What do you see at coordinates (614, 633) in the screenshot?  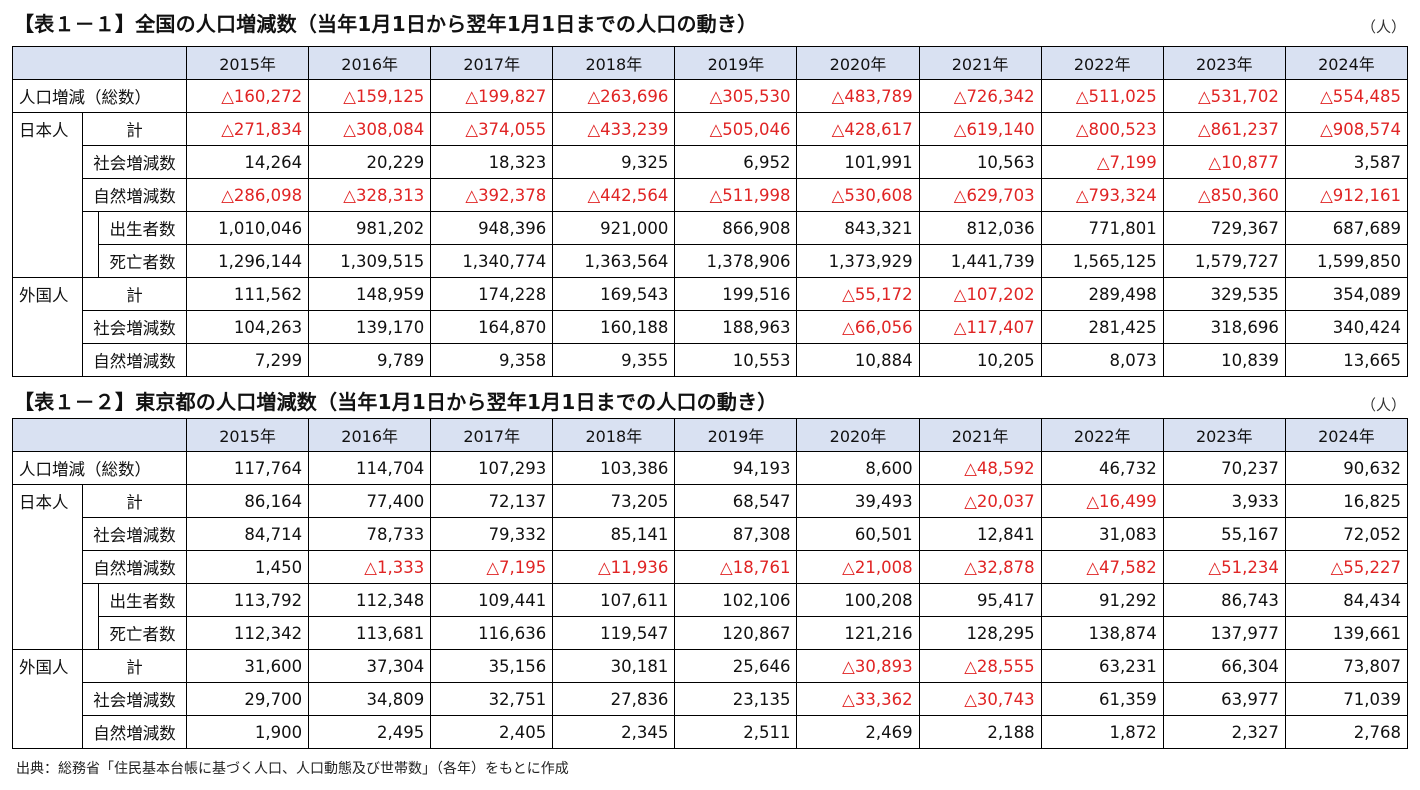 I see `value-cell: 119,547` at bounding box center [614, 633].